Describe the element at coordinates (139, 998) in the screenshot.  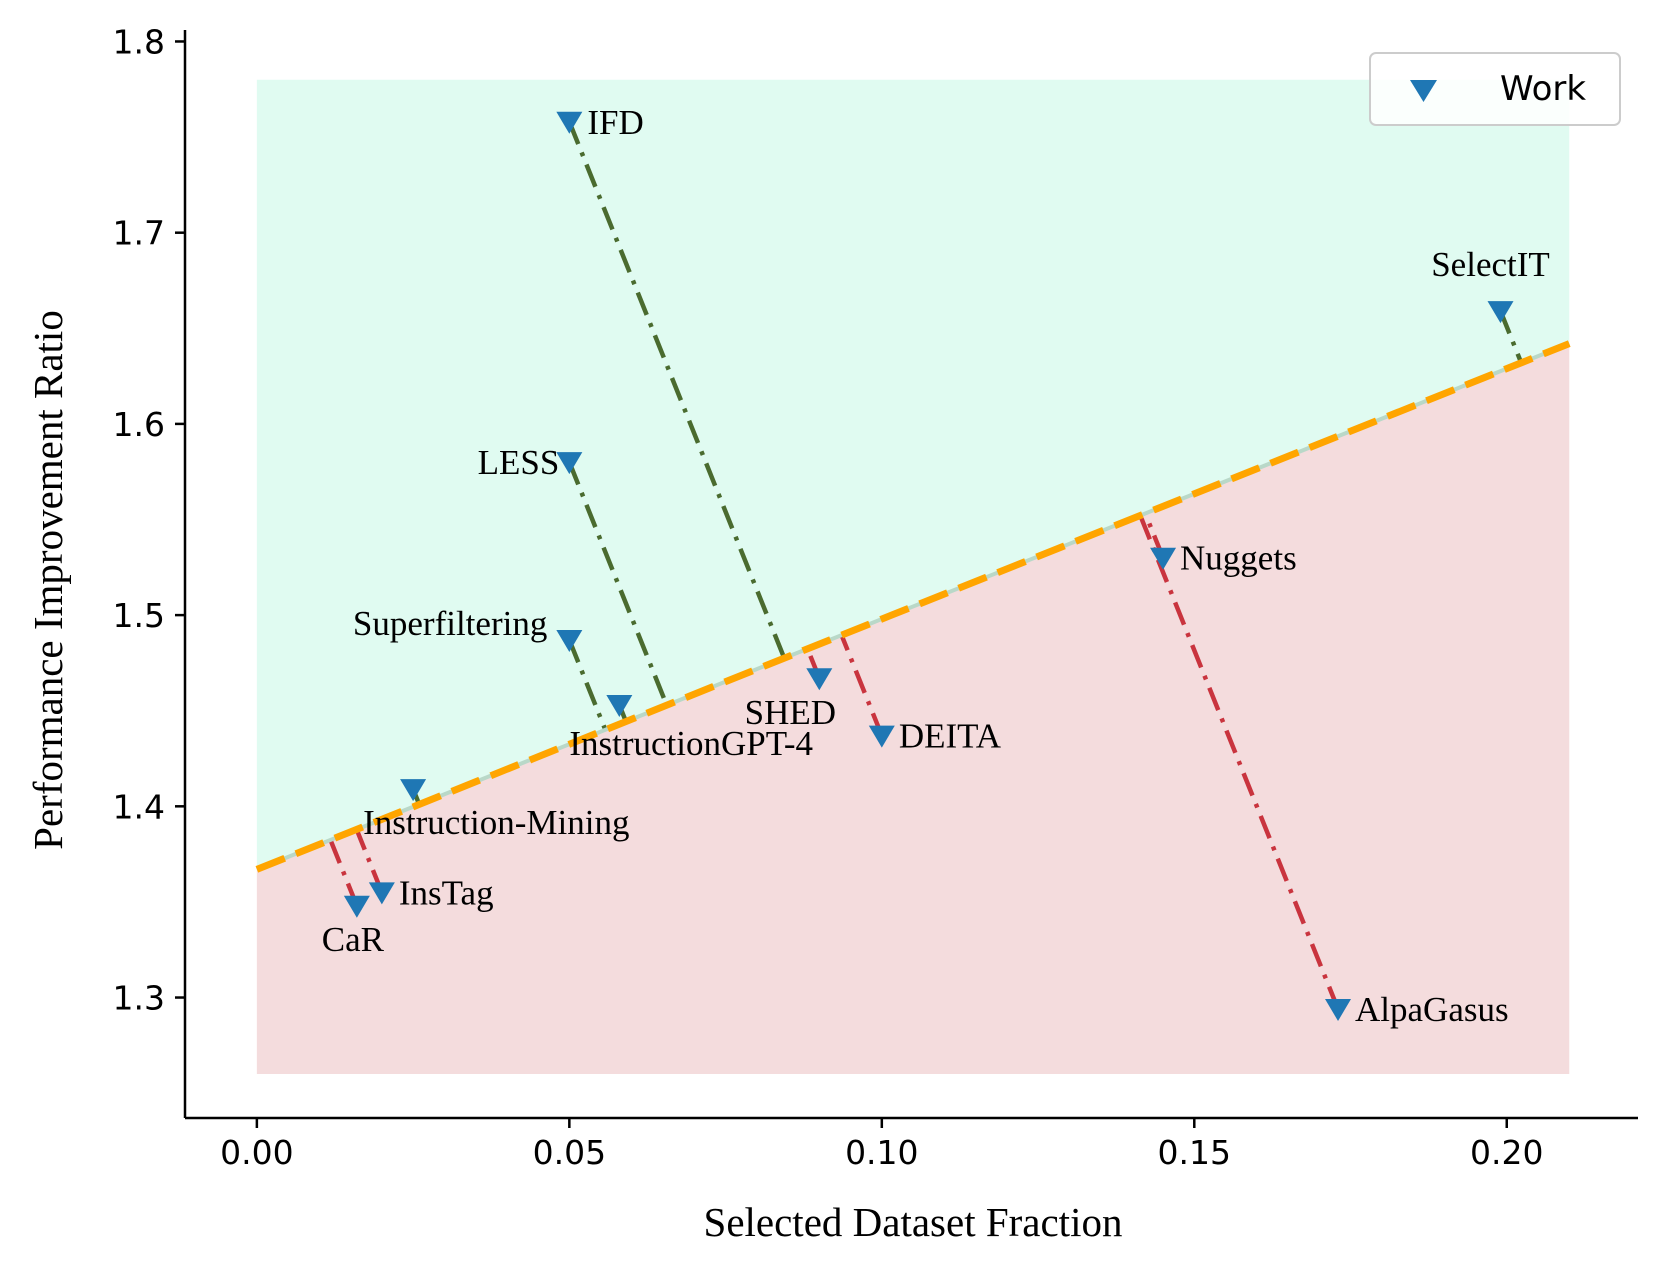
I see `y-tick-label: 1.3` at that location.